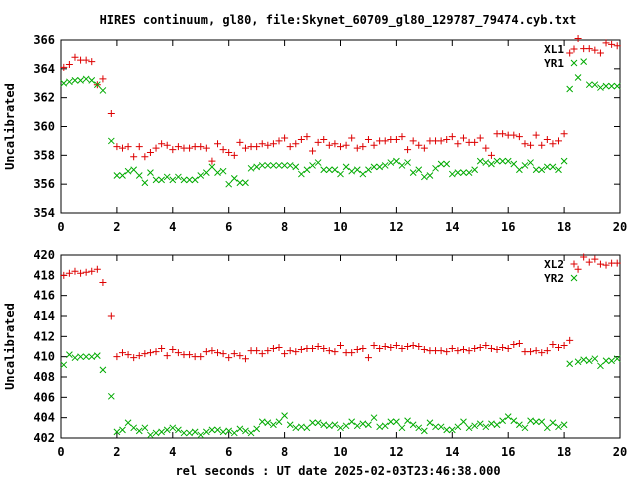 This screenshot has height=480, width=640. Describe the element at coordinates (44, 316) in the screenshot. I see `y-tick-label: 414` at that location.